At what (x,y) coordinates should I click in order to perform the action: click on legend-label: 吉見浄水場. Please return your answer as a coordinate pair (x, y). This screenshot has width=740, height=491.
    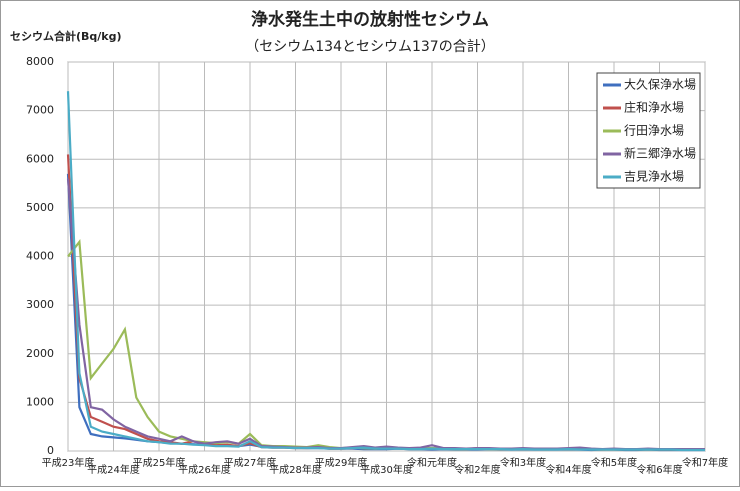
    Looking at the image, I should click on (654, 177).